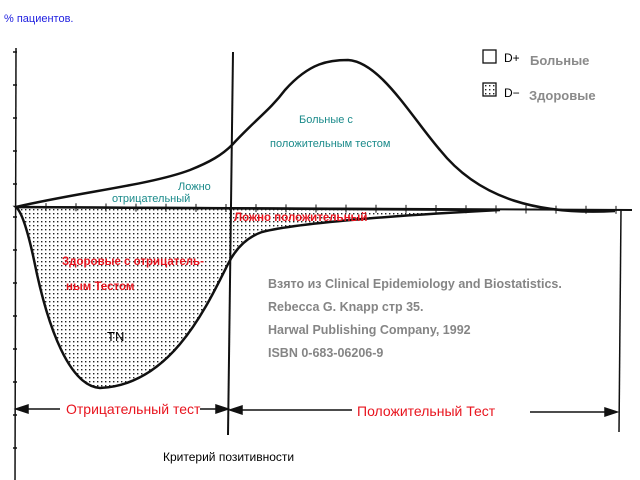  Describe the element at coordinates (116, 336) in the screenshot. I see `tn-label: TN` at that location.